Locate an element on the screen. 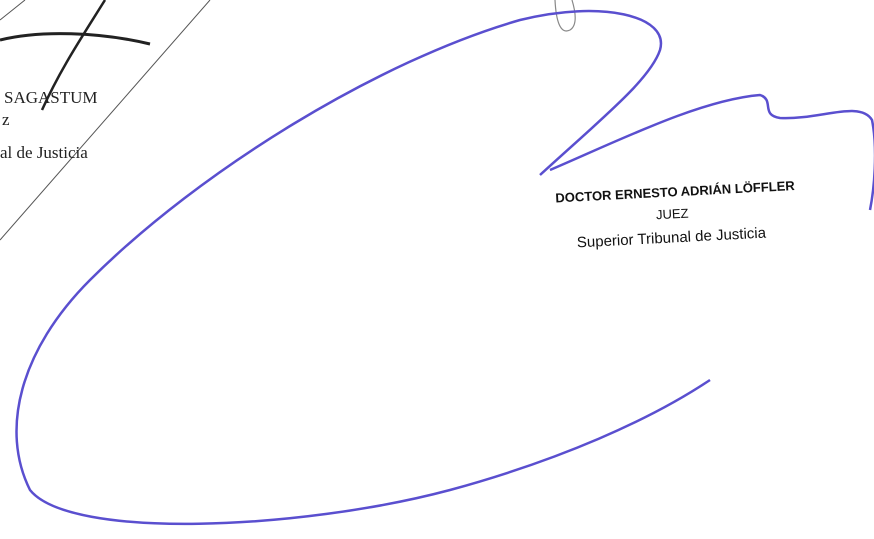  signature-tail is located at coordinates (711, 152).